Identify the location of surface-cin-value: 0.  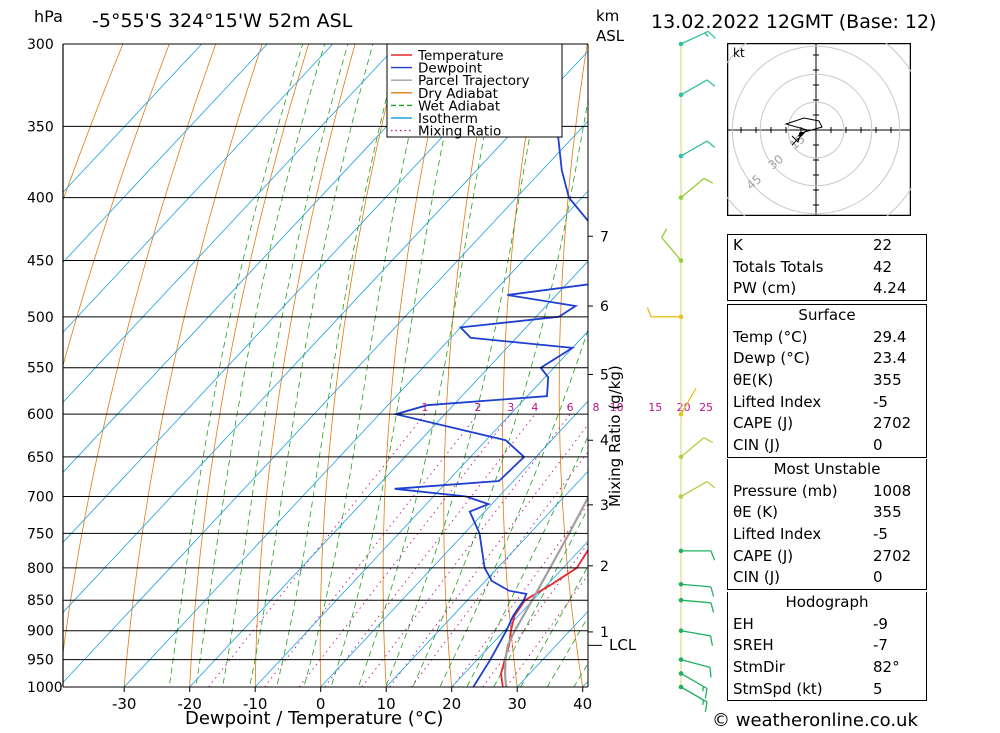
(878, 445).